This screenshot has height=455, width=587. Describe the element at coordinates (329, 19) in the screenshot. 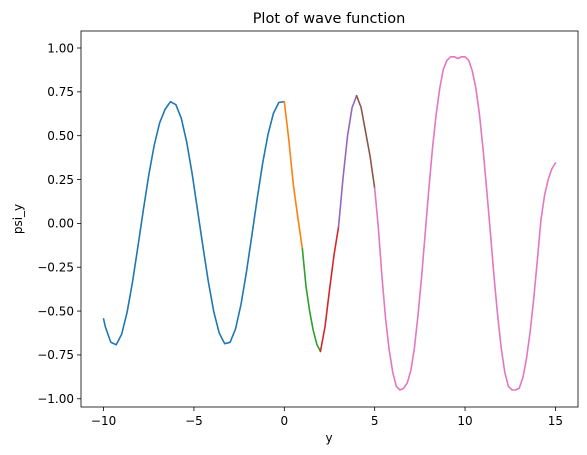

I see `chart-title: Plot of wave function` at that location.